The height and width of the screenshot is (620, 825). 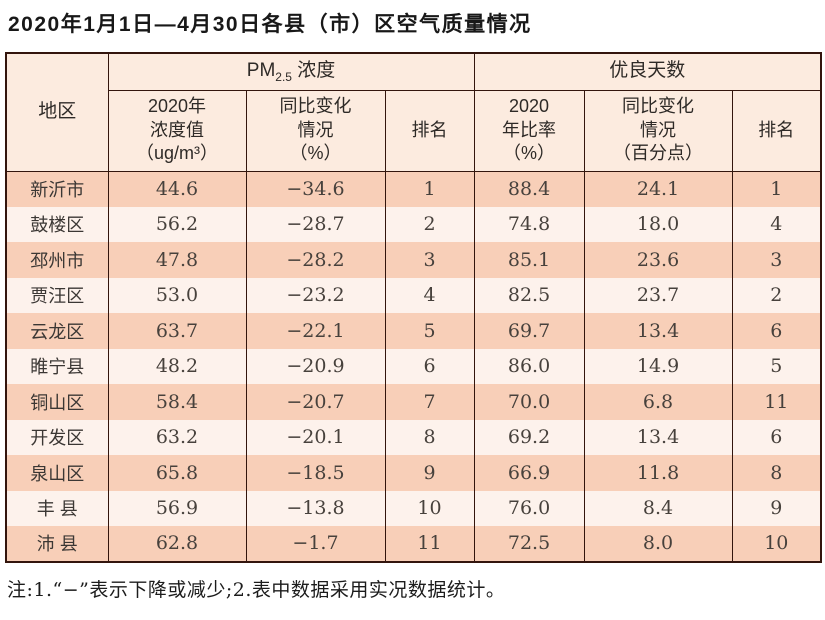 What do you see at coordinates (57, 544) in the screenshot?
I see `cell-region: 沛 县` at bounding box center [57, 544].